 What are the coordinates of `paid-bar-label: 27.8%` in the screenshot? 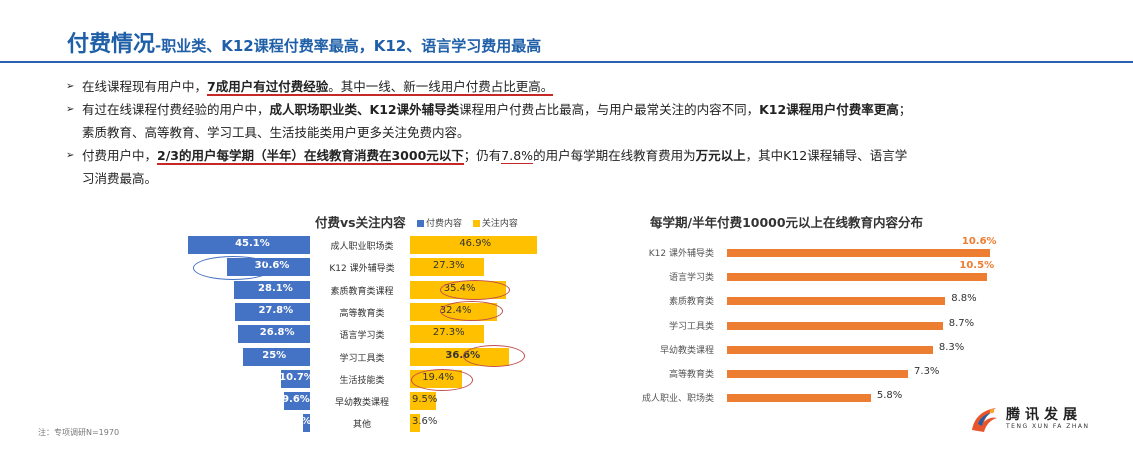 It's located at (276, 310).